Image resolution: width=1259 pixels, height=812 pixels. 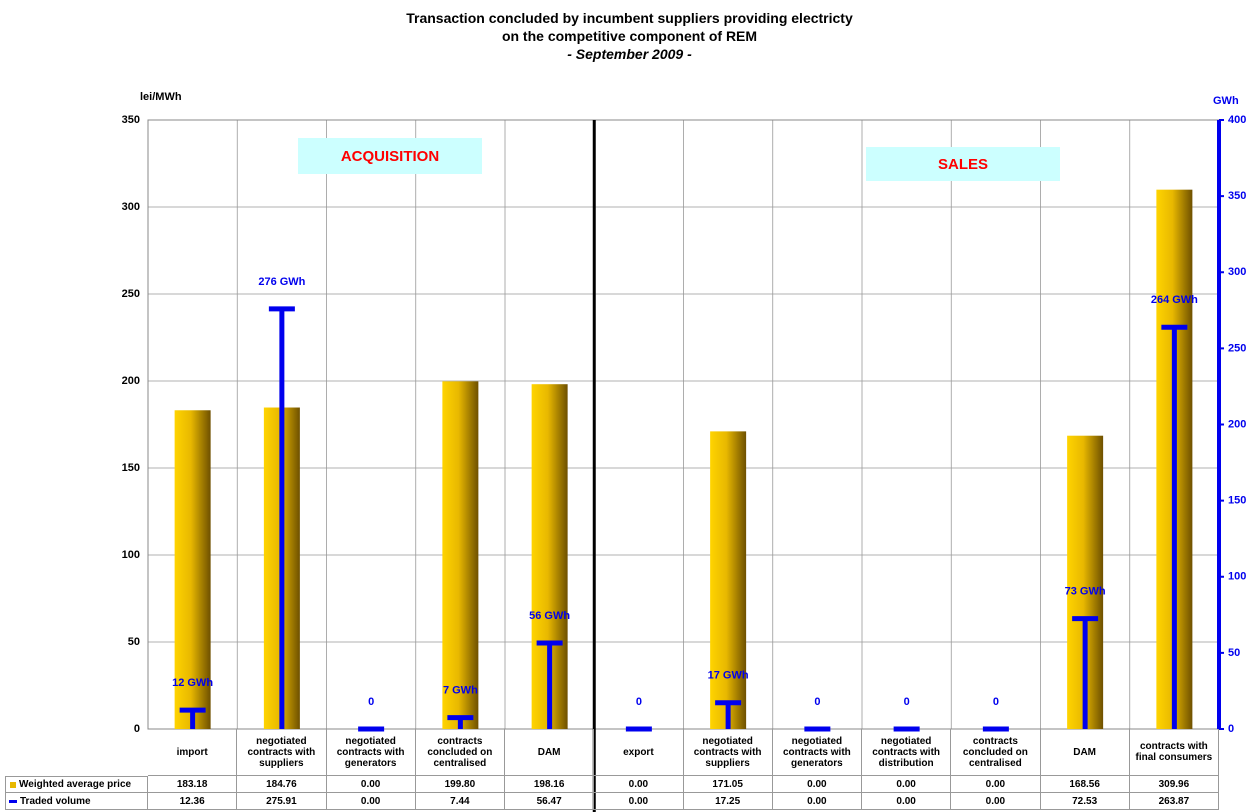 What do you see at coordinates (193, 784) in the screenshot?
I see `table-value: 183.18` at bounding box center [193, 784].